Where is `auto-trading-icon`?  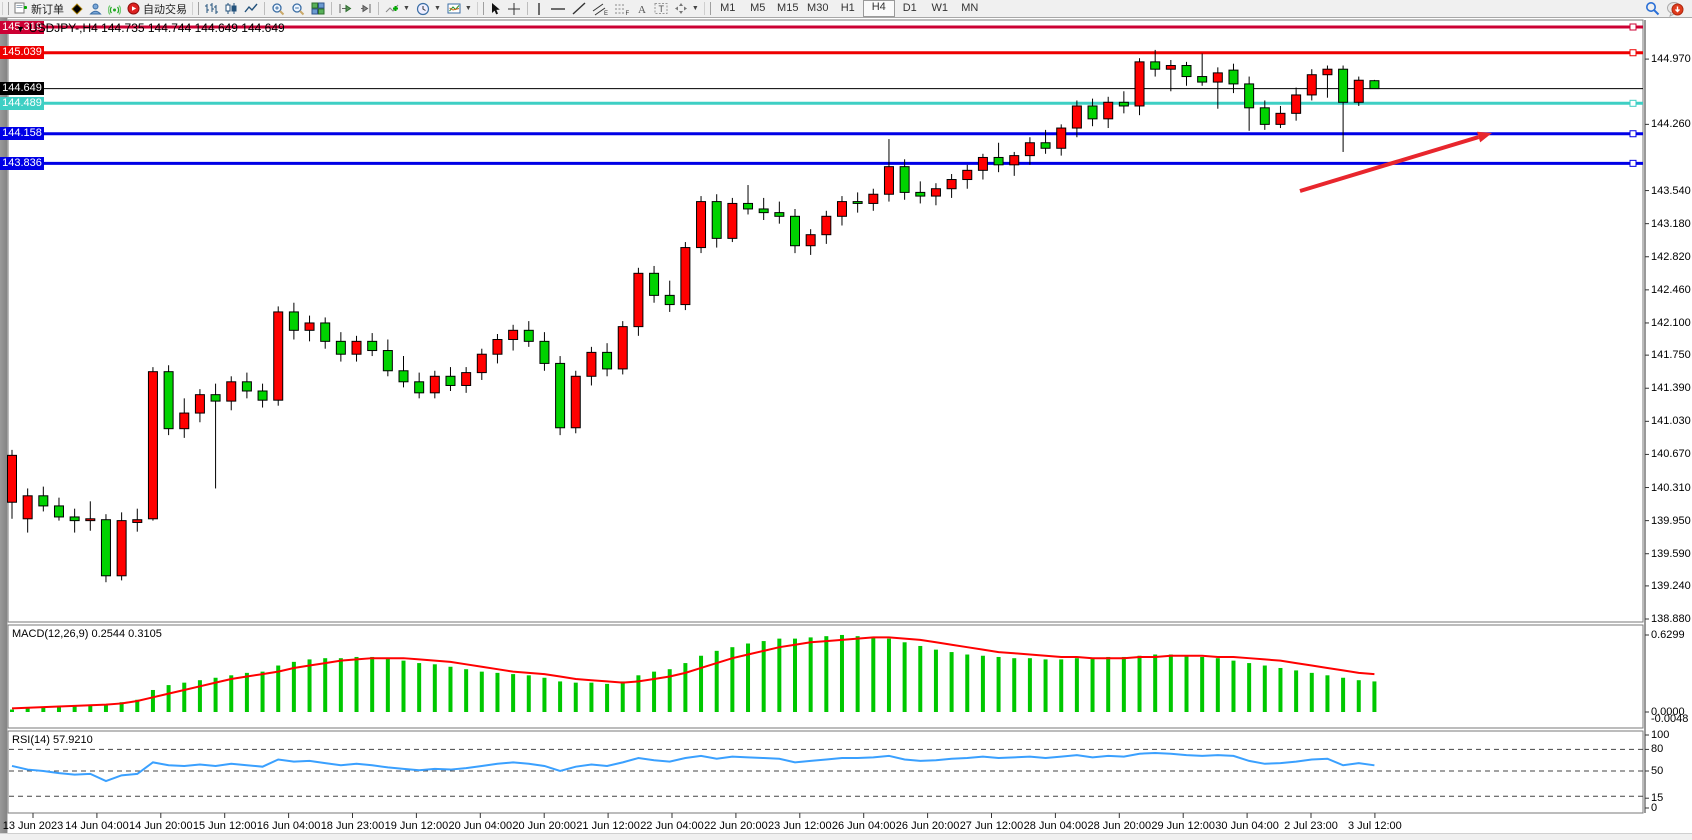
auto-trading-icon is located at coordinates (133, 8).